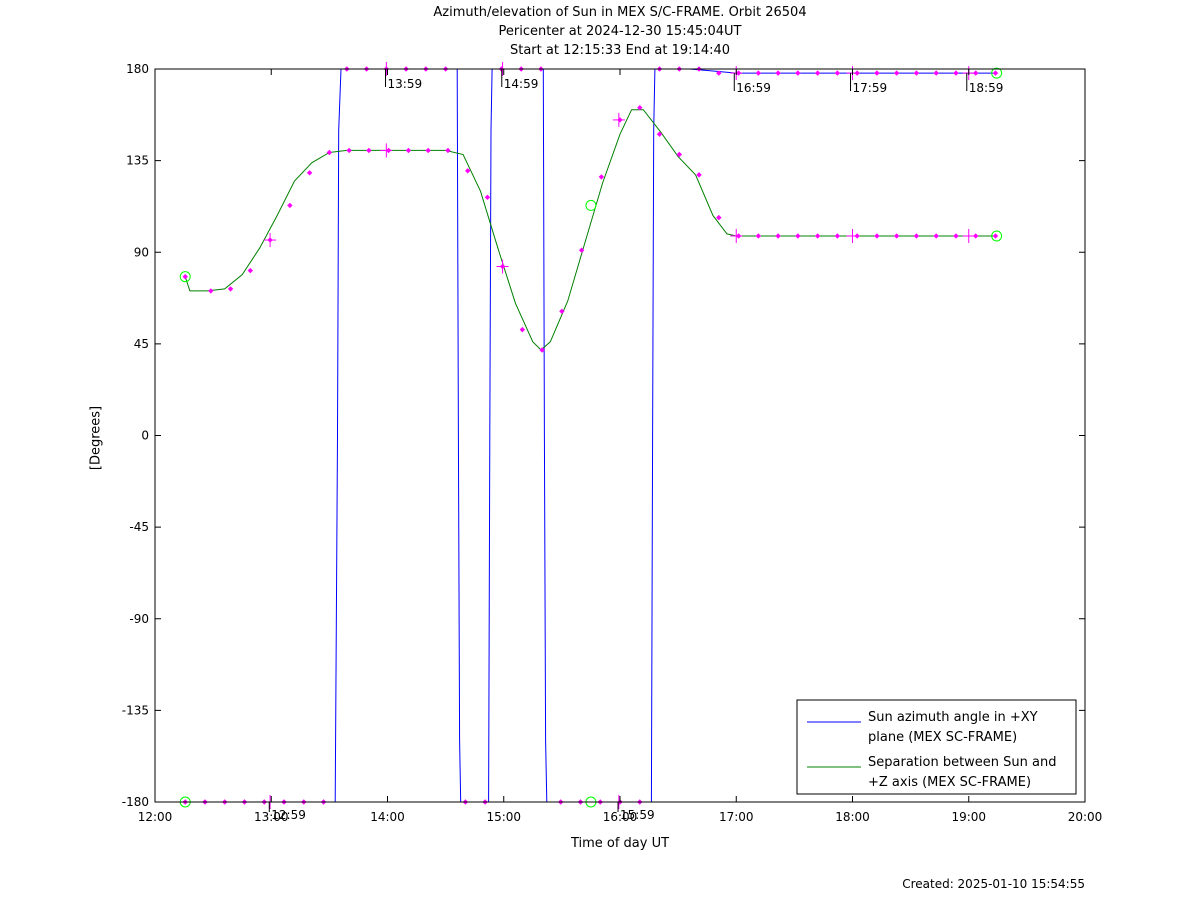 This screenshot has width=1200, height=901. I want to click on created-timestamp: Created: 2025-01-10 15:54:55, so click(993, 884).